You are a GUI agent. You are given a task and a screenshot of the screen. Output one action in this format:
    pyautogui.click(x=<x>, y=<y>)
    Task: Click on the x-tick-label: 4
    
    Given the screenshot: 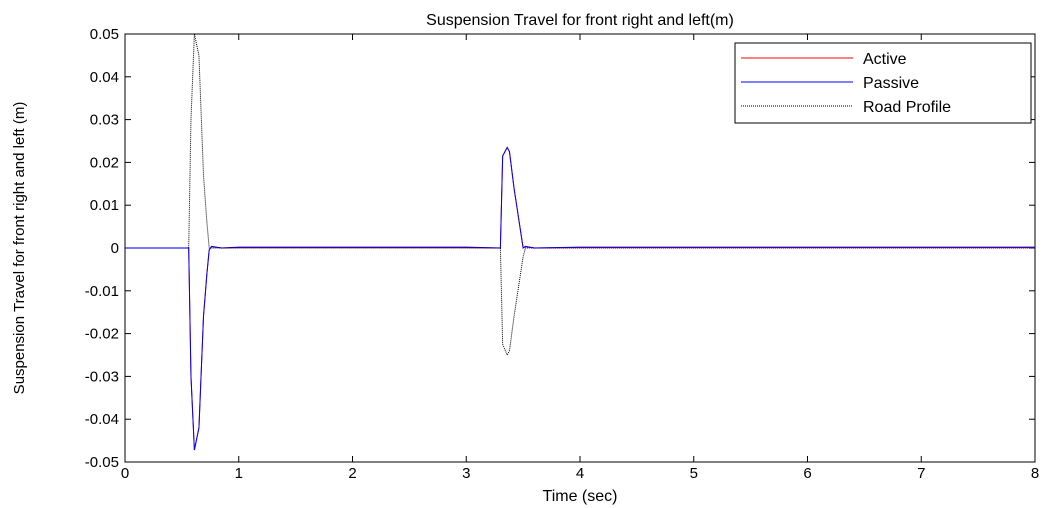 What is the action you would take?
    pyautogui.click(x=580, y=473)
    